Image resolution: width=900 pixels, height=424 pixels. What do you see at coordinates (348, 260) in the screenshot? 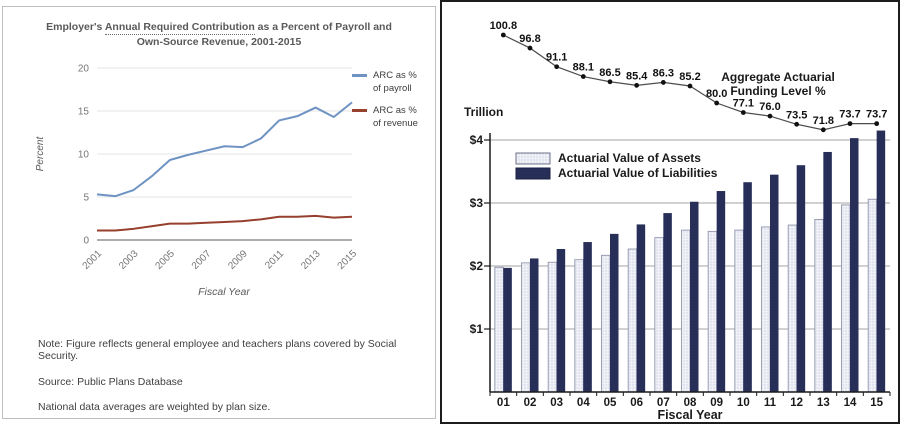
I see `x-tick-label: 2015` at bounding box center [348, 260].